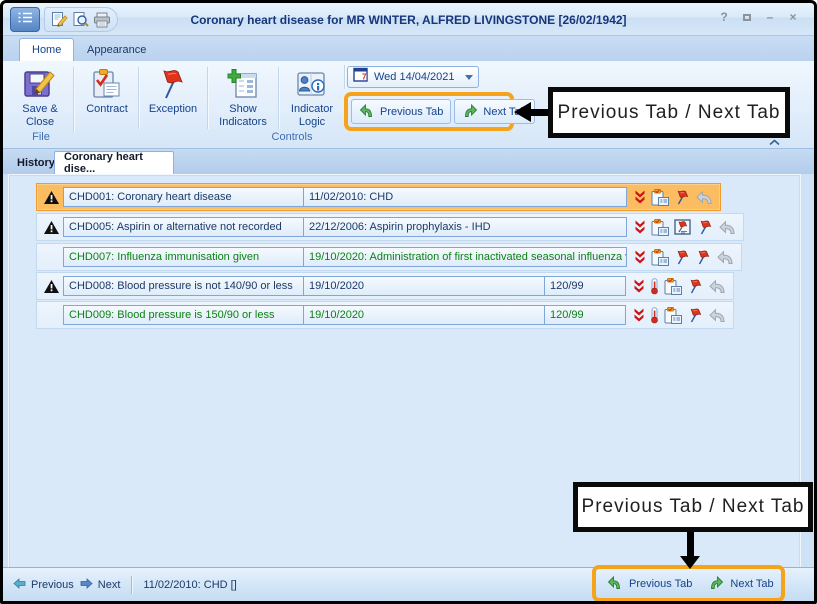 The width and height of the screenshot is (817, 604). I want to click on right-arrow-icon, so click(86, 584).